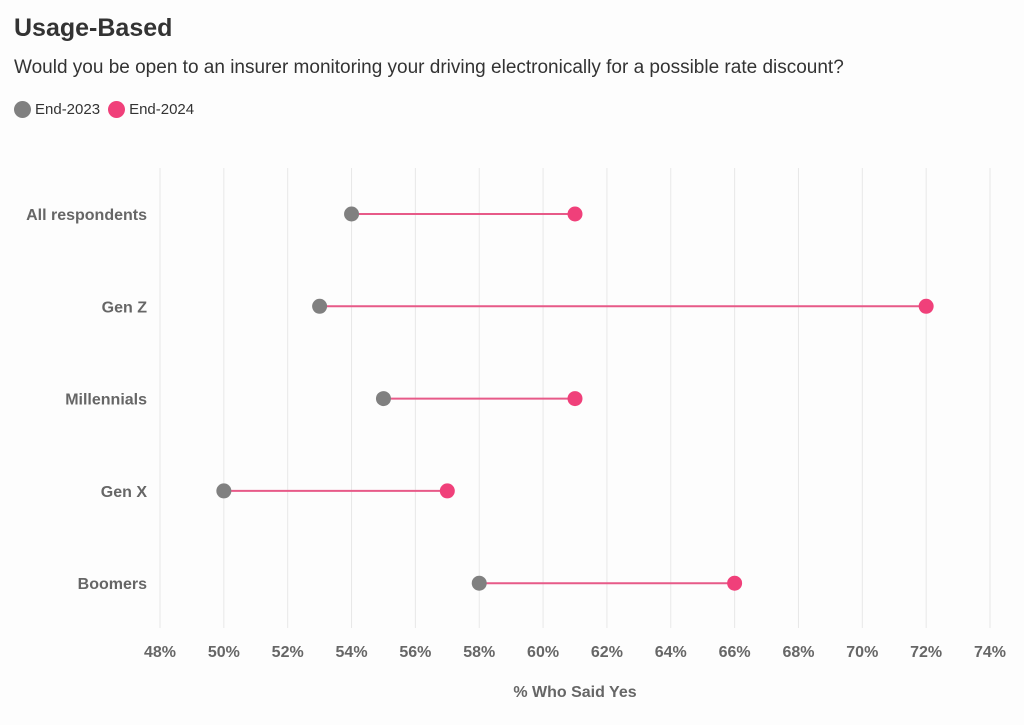  I want to click on x-axis-label: % Who Said Yes, so click(574, 692).